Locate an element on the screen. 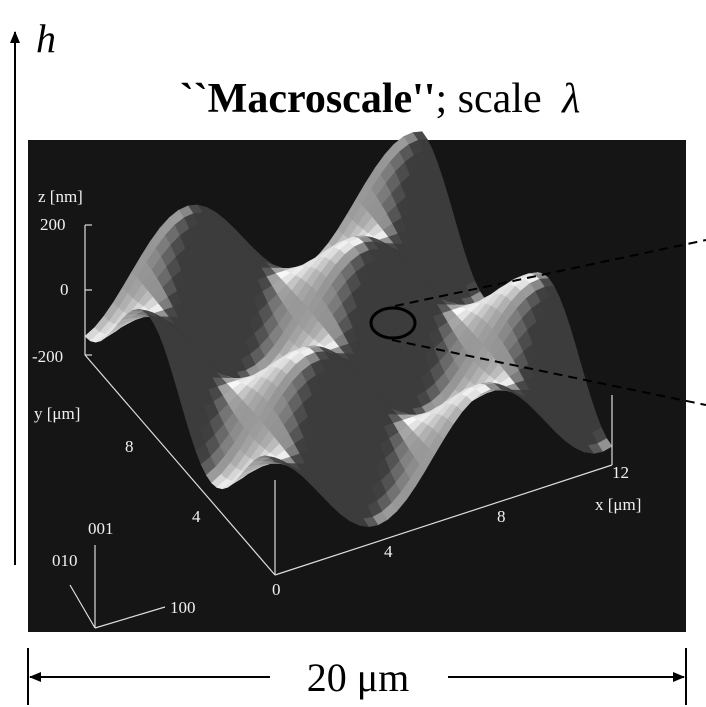 The width and height of the screenshot is (706, 707). title: ``Macroscale''; scale λ is located at coordinates (380, 99).